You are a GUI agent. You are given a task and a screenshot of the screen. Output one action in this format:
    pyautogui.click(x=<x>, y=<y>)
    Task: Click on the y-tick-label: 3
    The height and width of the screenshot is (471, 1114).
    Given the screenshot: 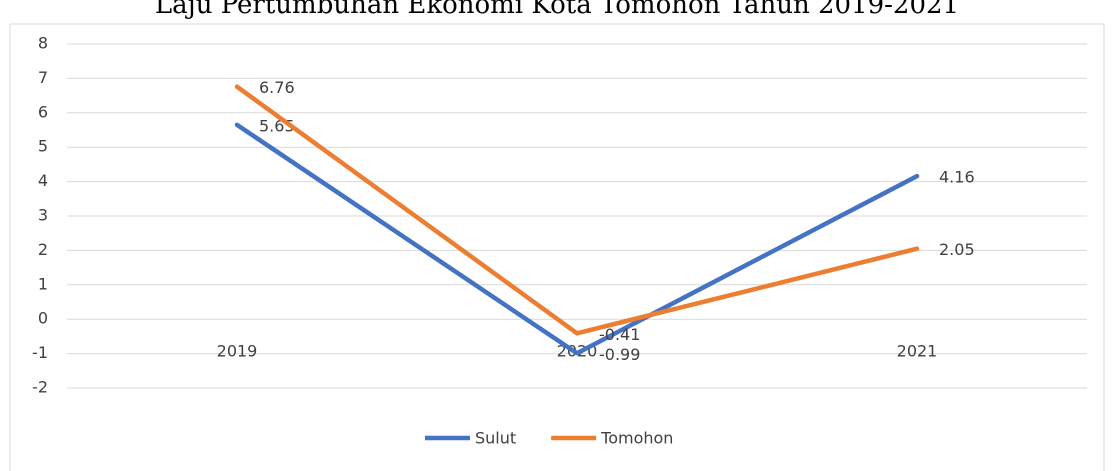 What is the action you would take?
    pyautogui.click(x=43, y=215)
    